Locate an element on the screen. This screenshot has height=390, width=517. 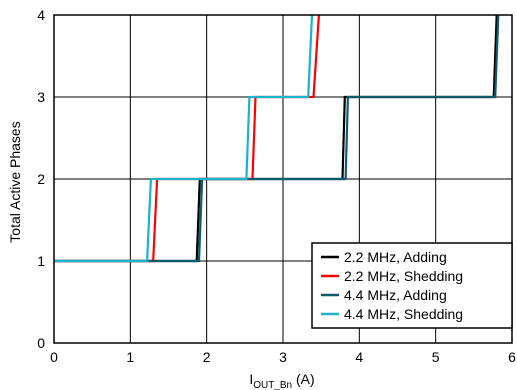
legend-box is located at coordinates (412, 285).